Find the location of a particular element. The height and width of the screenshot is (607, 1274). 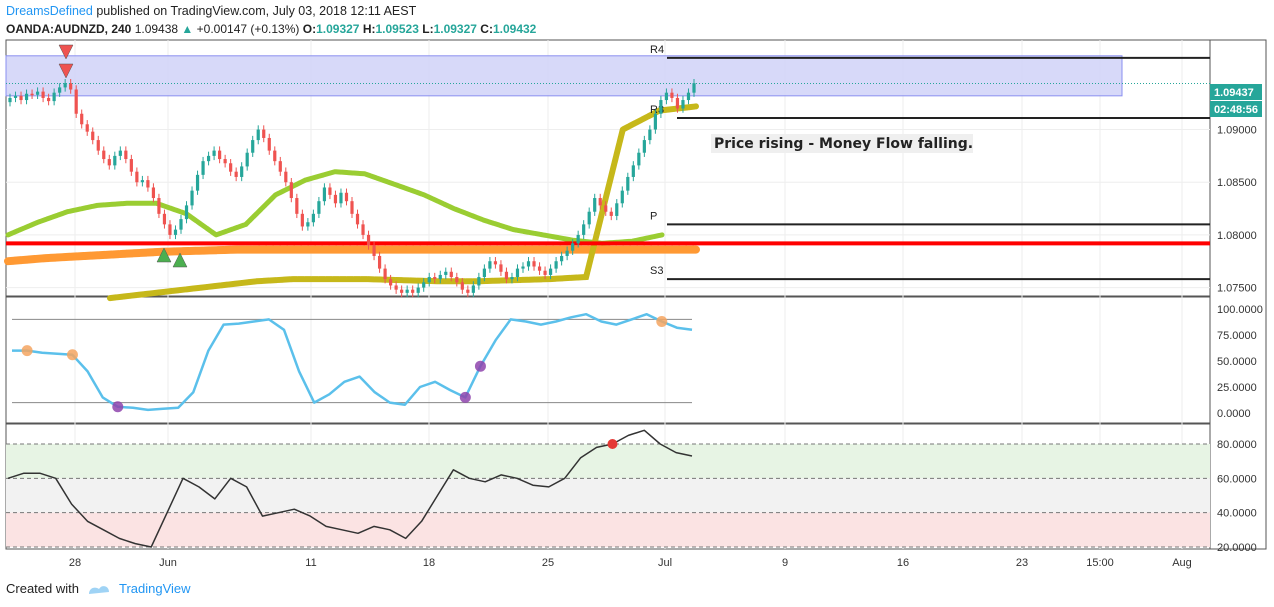

x-tick-label: 16 is located at coordinates (903, 563).